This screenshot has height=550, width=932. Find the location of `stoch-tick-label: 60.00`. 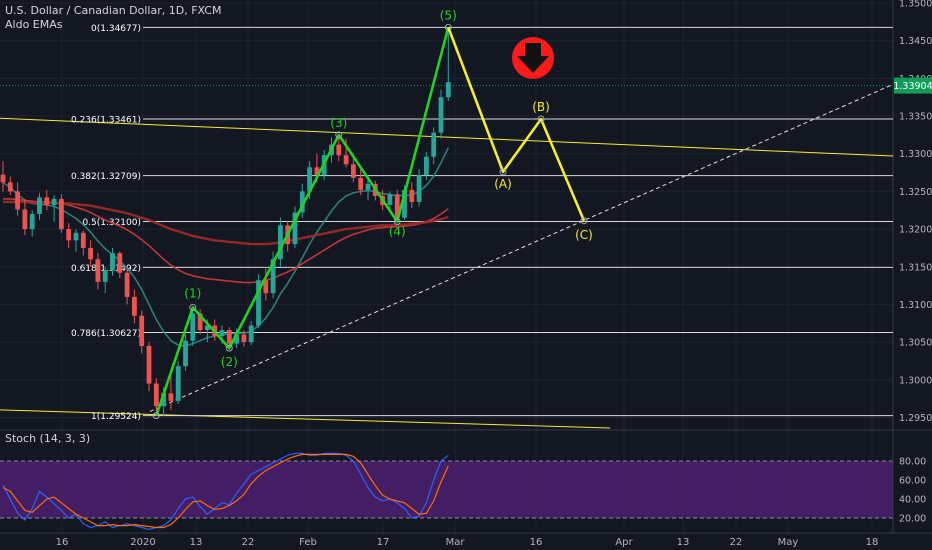

stoch-tick-label: 60.00 is located at coordinates (912, 481).